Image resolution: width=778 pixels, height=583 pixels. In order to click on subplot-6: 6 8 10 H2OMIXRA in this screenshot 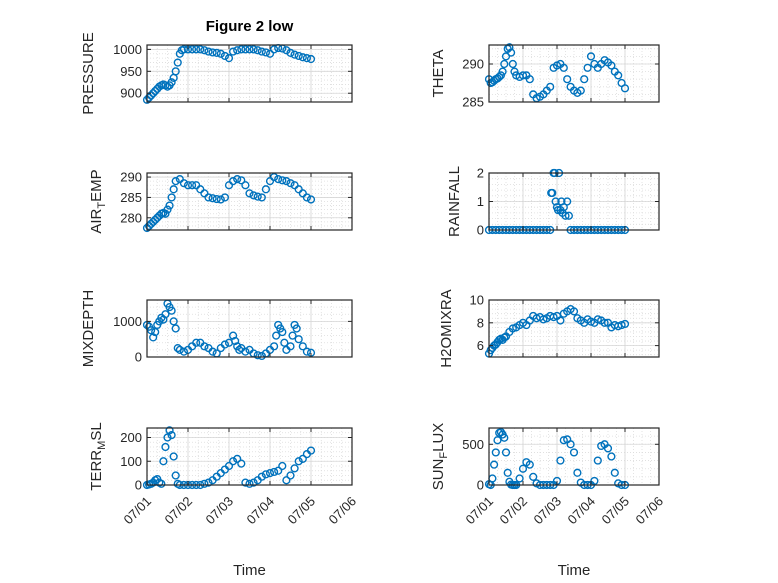, I will do `click(549, 328)`.